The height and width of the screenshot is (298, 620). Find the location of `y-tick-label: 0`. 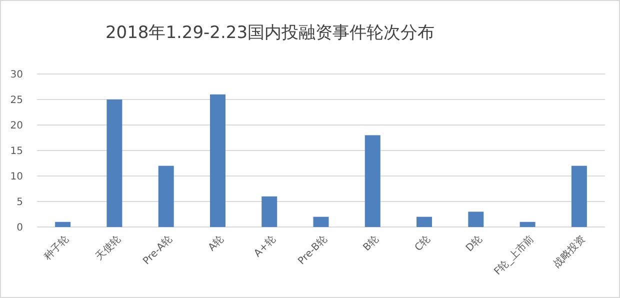

y-tick-label: 0 is located at coordinates (19, 228).